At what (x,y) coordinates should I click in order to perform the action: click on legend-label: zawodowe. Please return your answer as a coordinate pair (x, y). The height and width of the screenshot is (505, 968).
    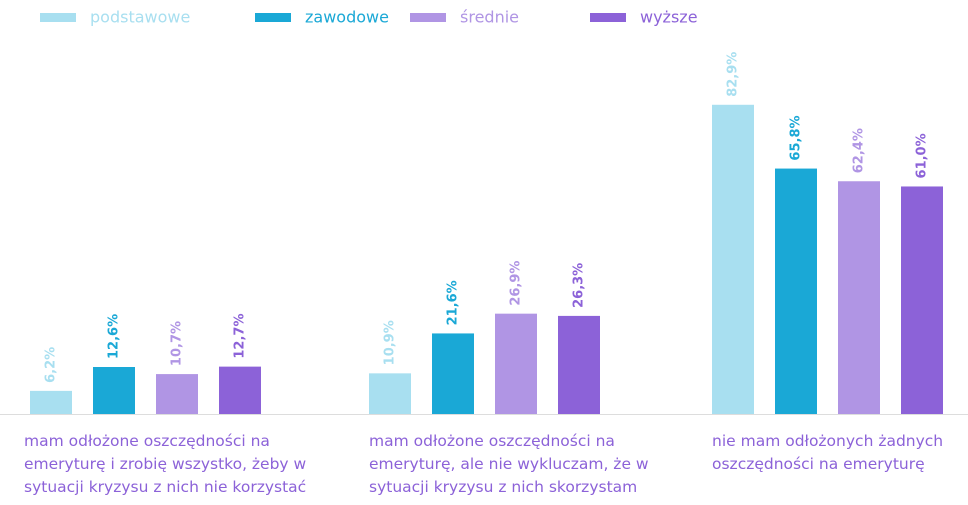
    Looking at the image, I should click on (347, 17).